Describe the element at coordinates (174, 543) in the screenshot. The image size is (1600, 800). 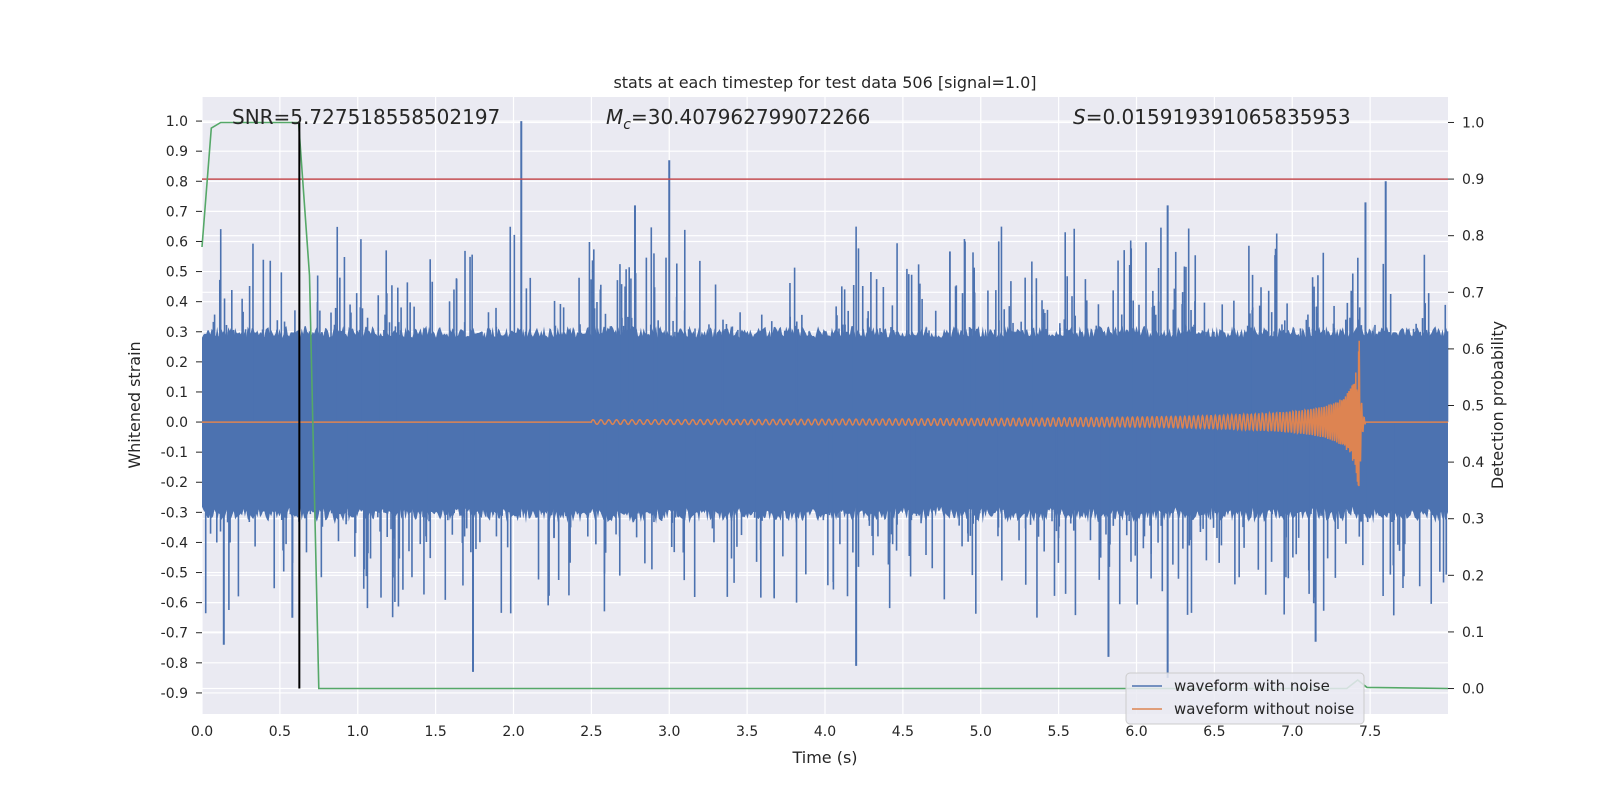
I see `y-tick-label-left: -0.4` at that location.